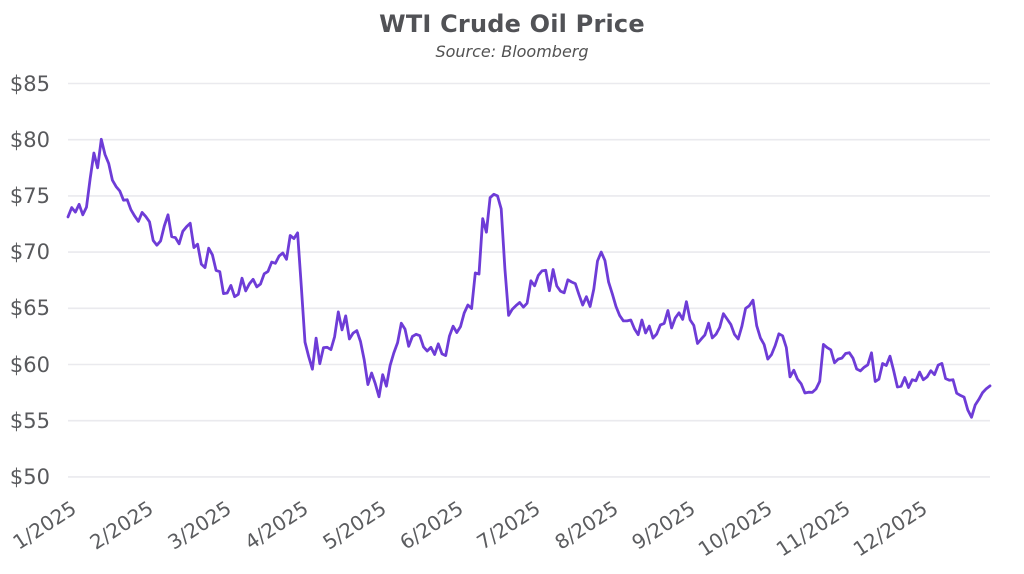 The image size is (1024, 574). What do you see at coordinates (512, 24) in the screenshot?
I see `chart-title: WTI Crude Oil Price` at bounding box center [512, 24].